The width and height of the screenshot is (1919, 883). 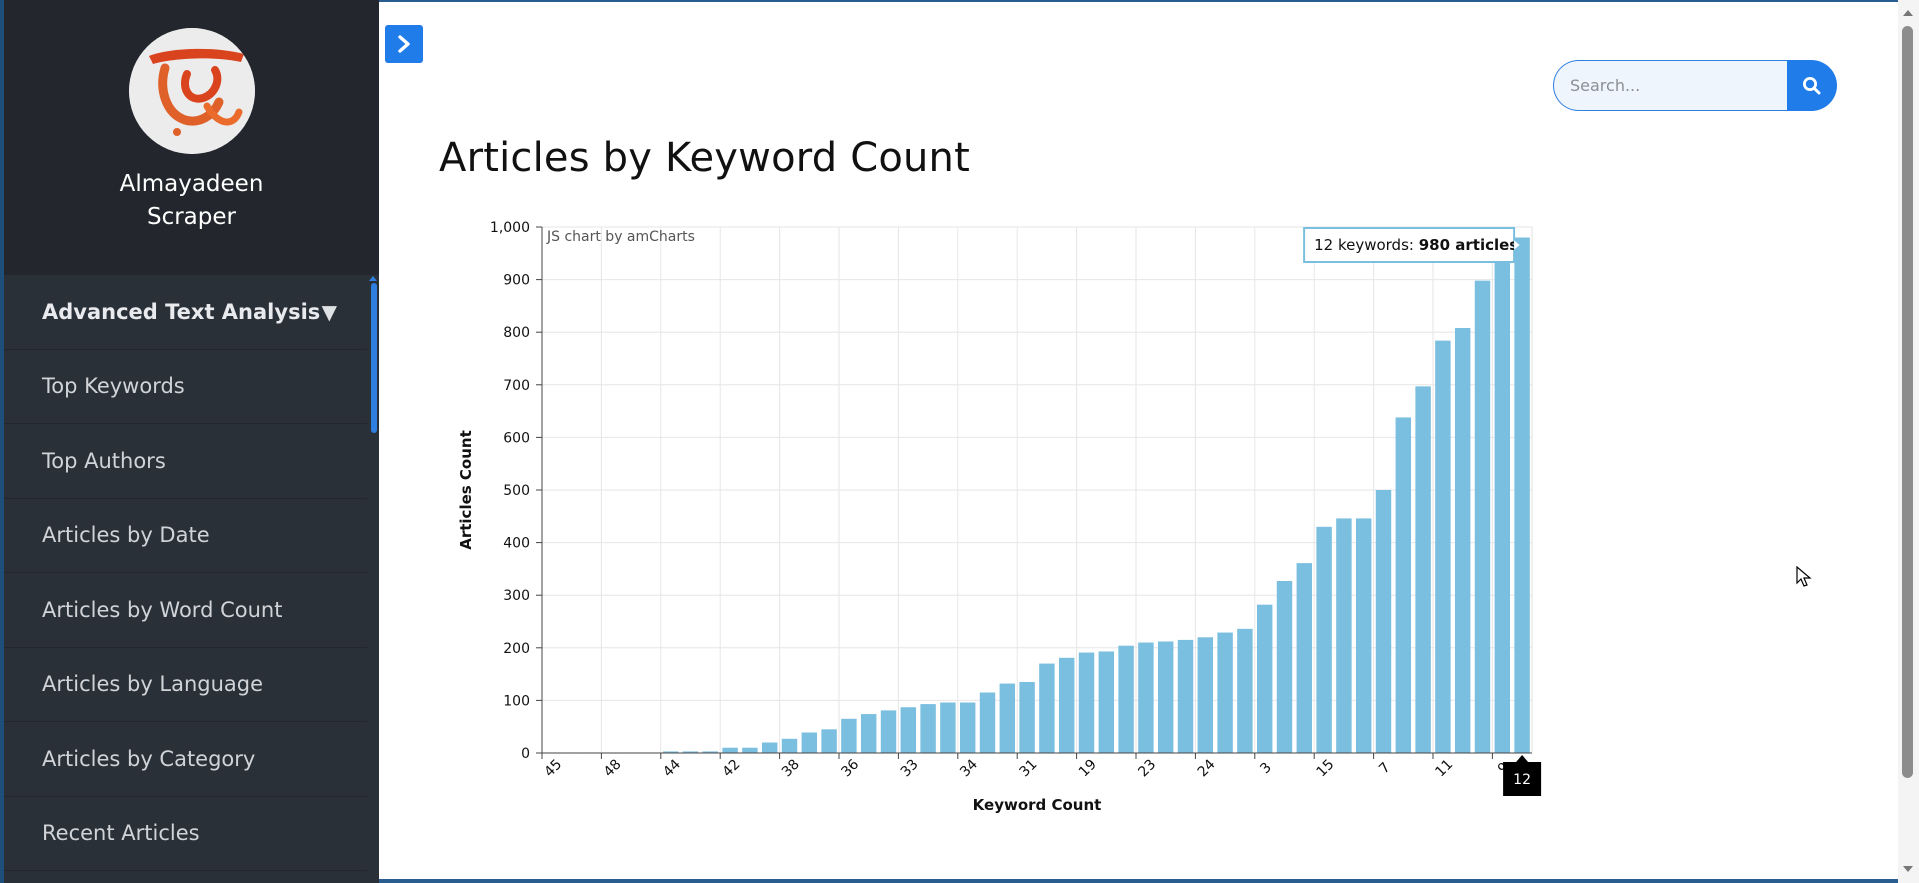 I want to click on page-title: Articles by Keyword Count, so click(x=704, y=158).